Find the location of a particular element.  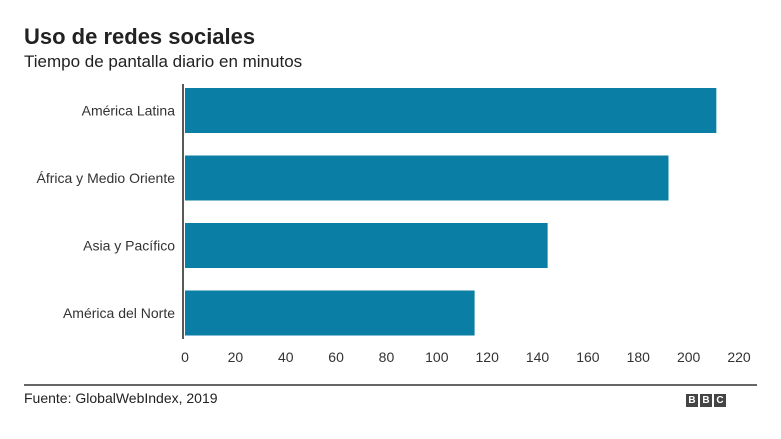

x-tick-label: 40 is located at coordinates (286, 357).